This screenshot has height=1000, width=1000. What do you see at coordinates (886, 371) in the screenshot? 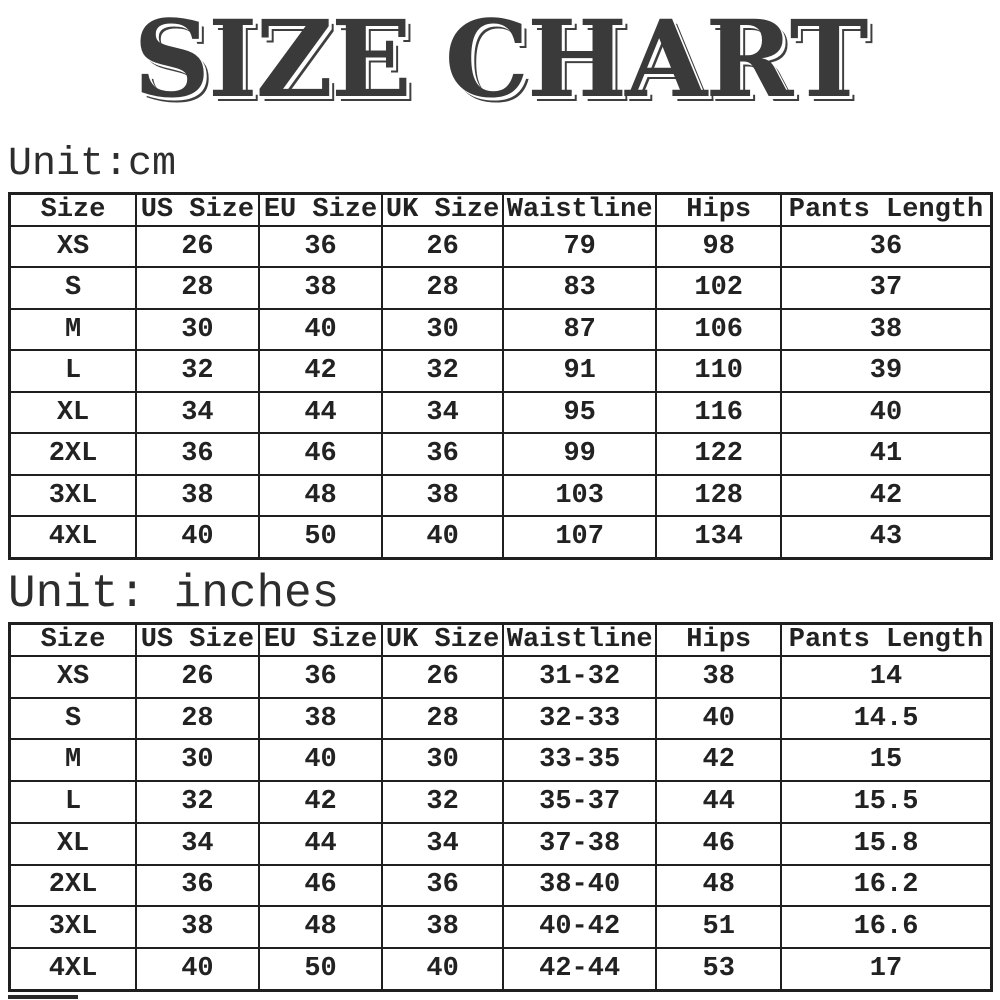
I see `table-cell: 39` at bounding box center [886, 371].